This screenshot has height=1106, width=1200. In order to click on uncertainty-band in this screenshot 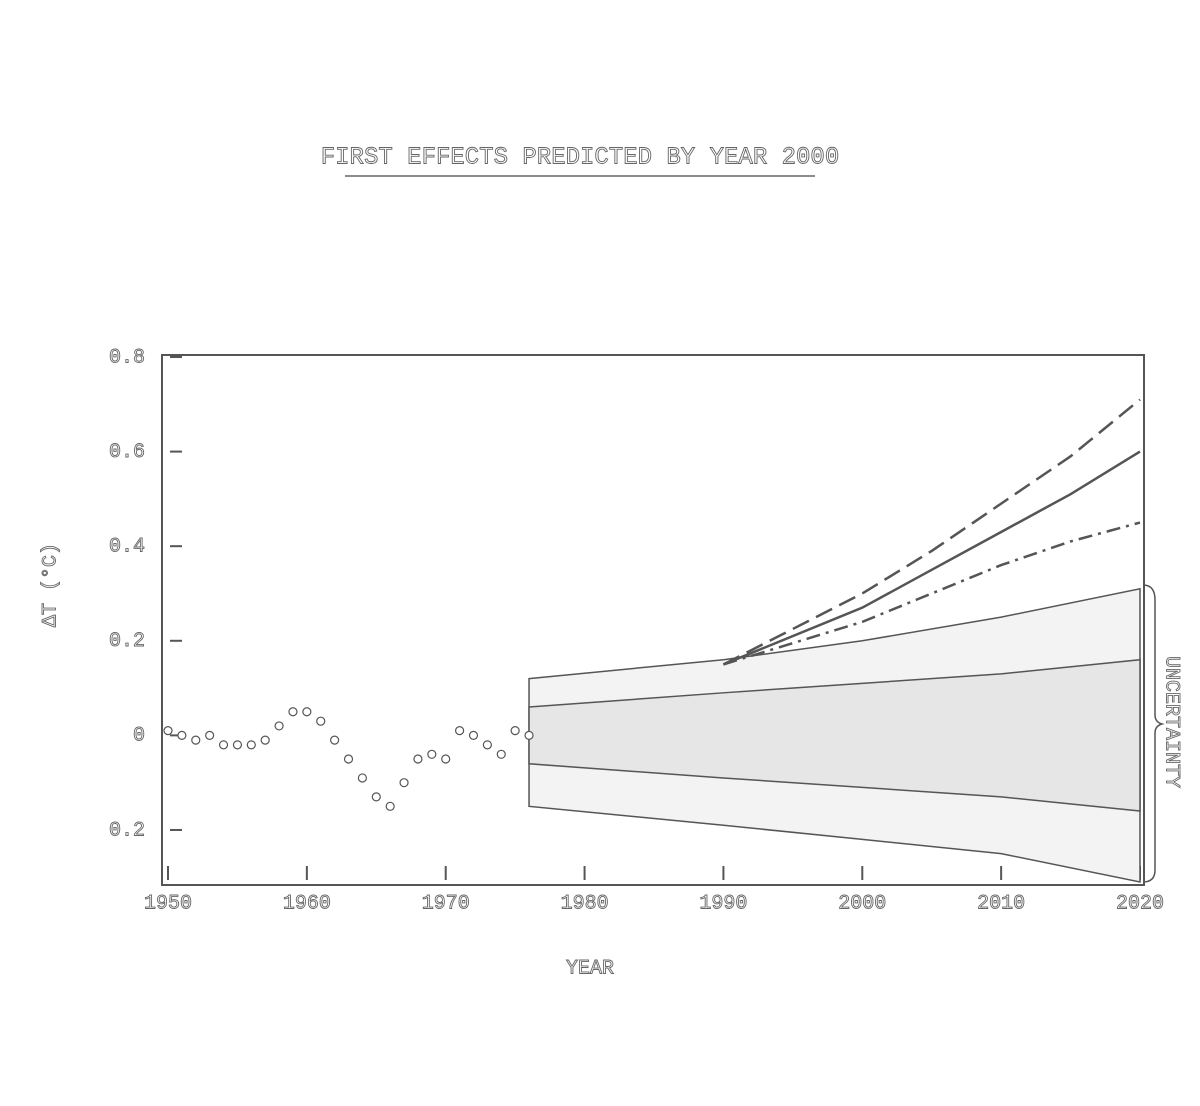, I will do `click(834, 735)`.